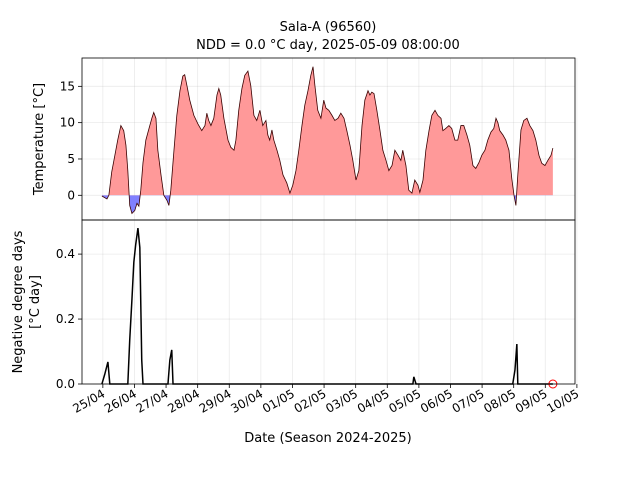  I want to click on x-axis-label: Date (Season 2024-2025), so click(328, 438).